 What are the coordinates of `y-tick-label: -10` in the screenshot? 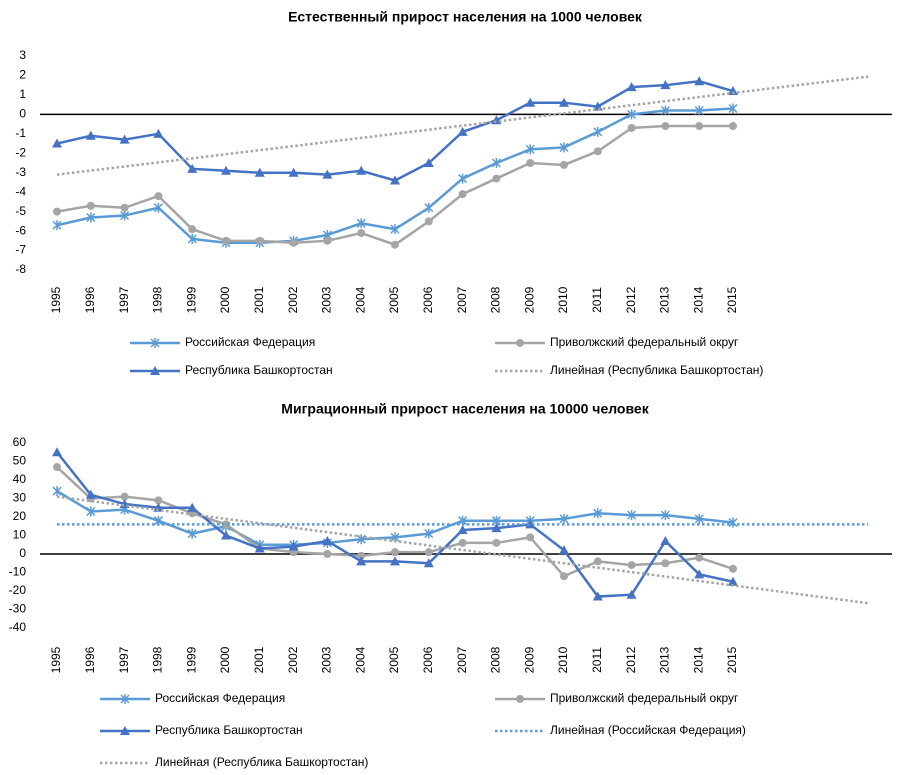 It's located at (18, 572).